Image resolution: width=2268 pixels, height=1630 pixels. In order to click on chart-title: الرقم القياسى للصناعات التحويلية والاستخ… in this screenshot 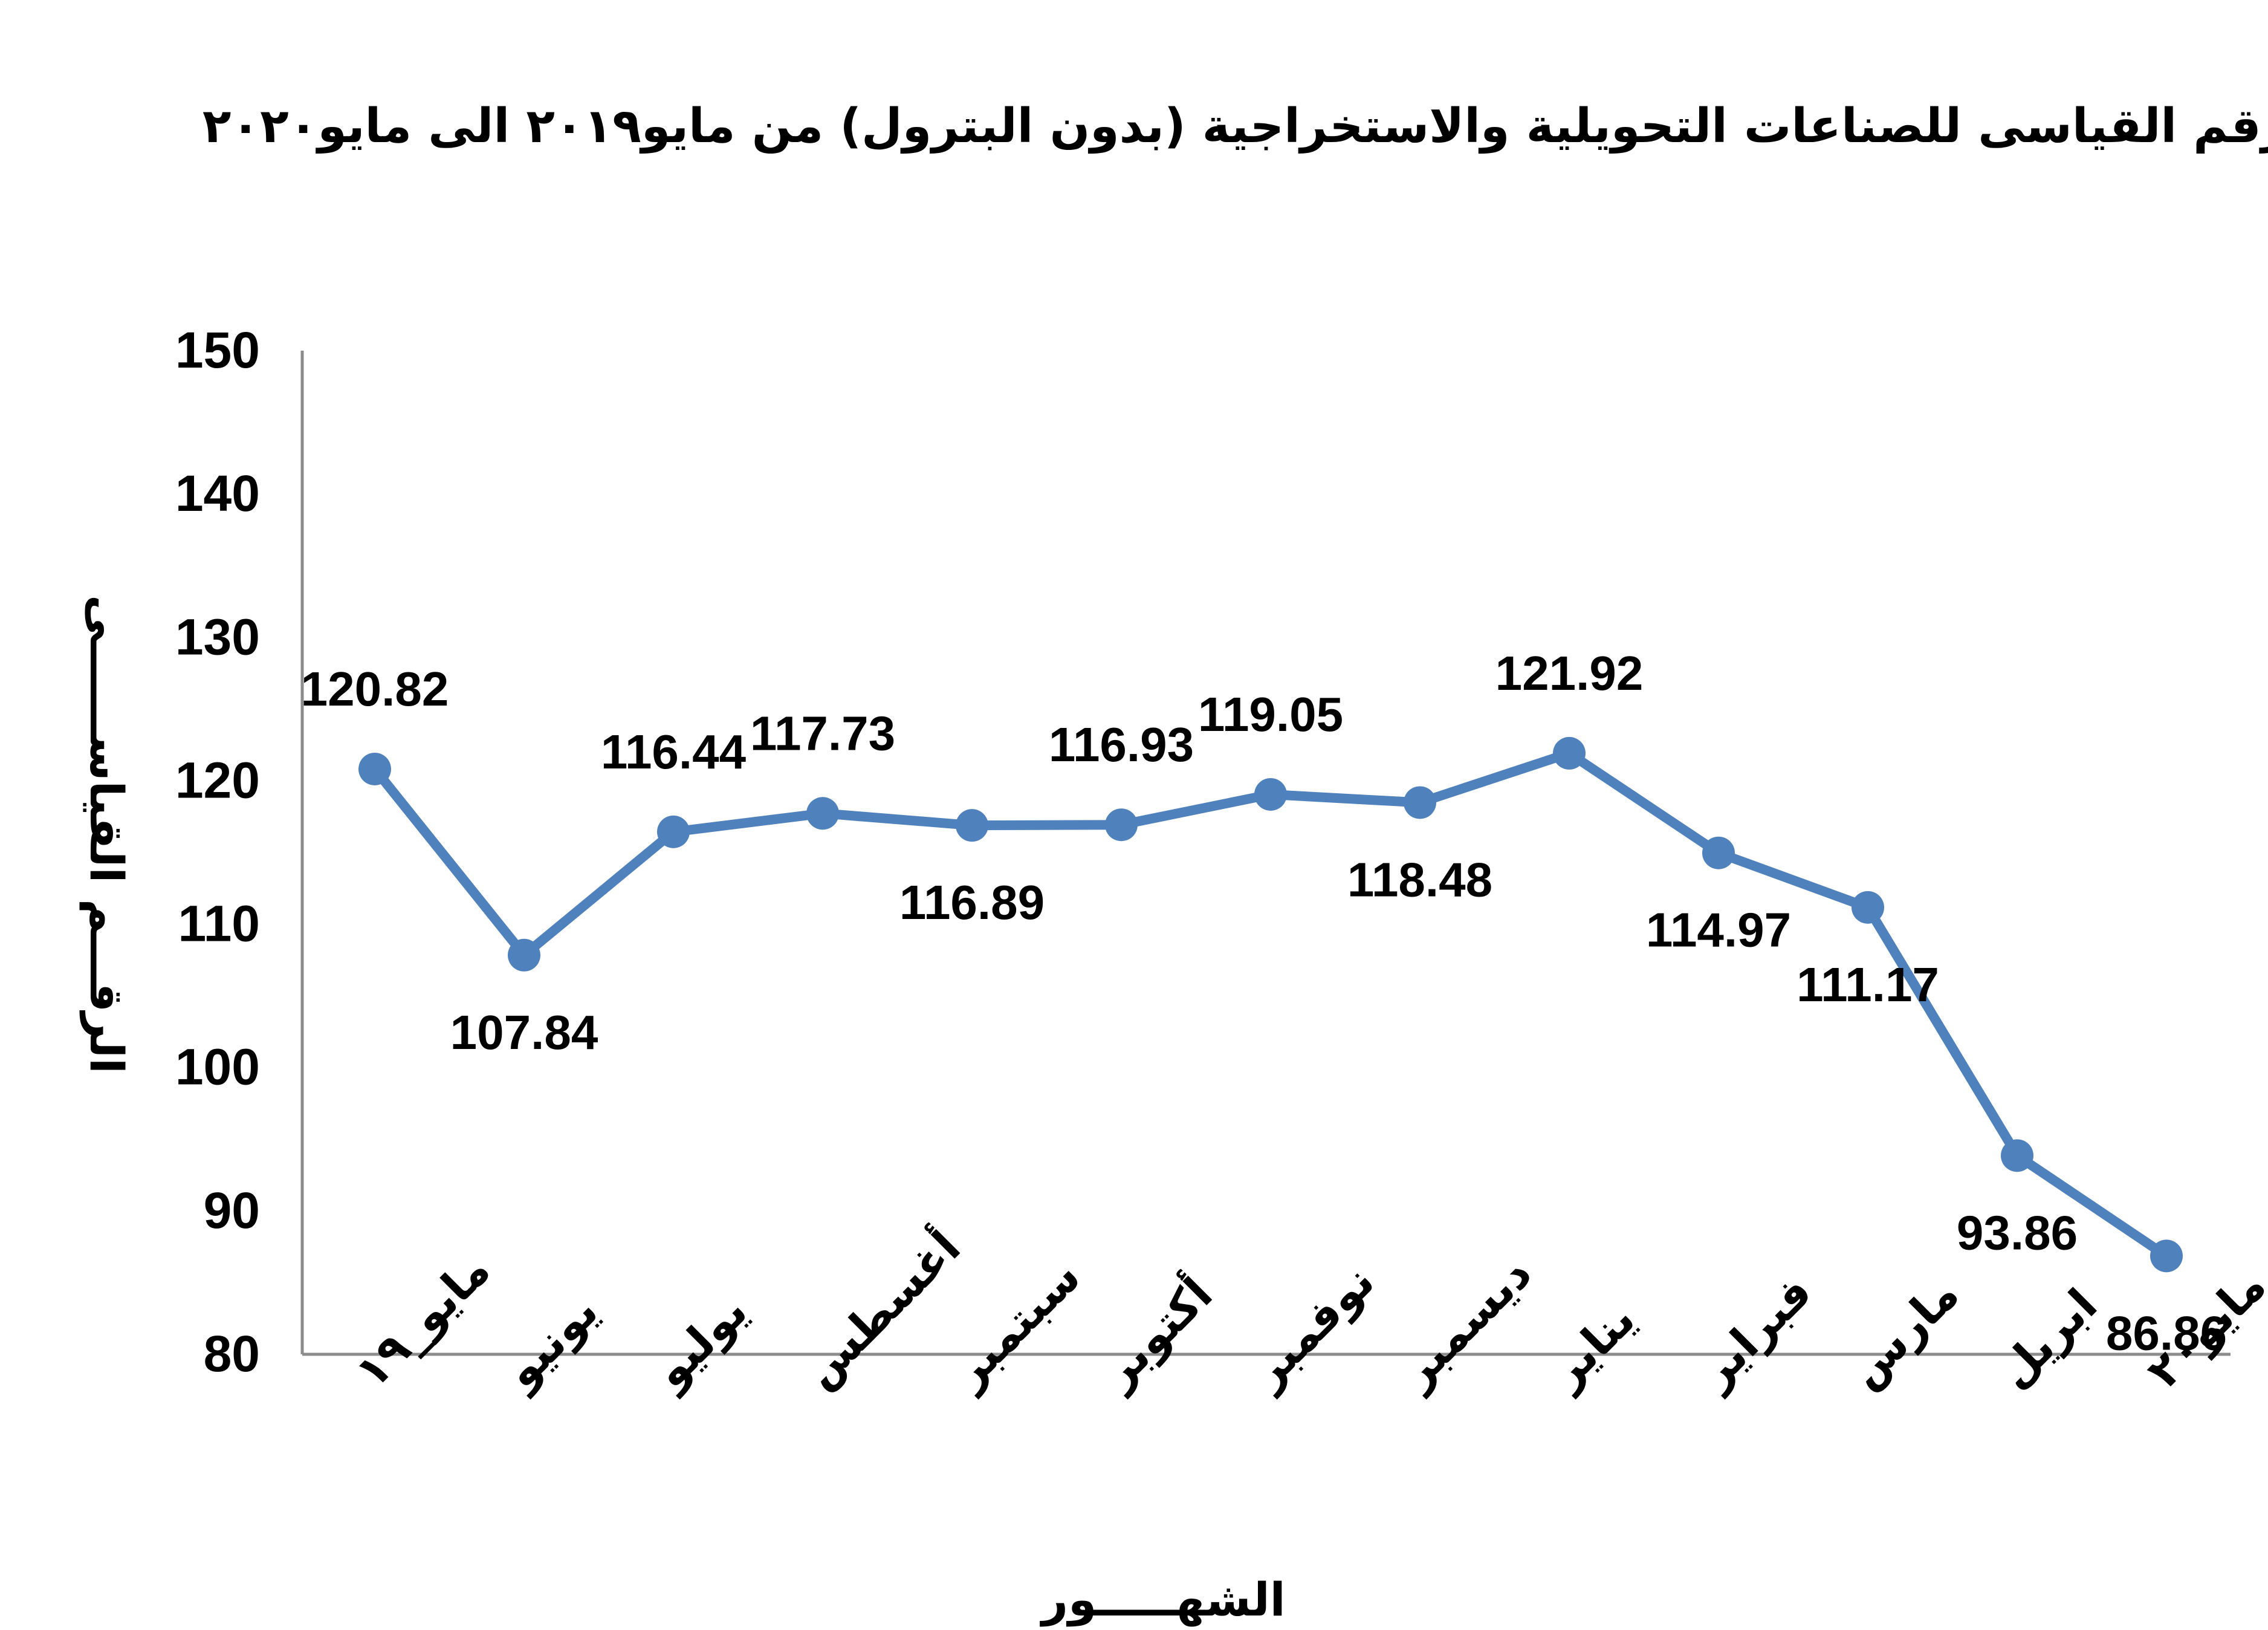, I will do `click(1235, 126)`.